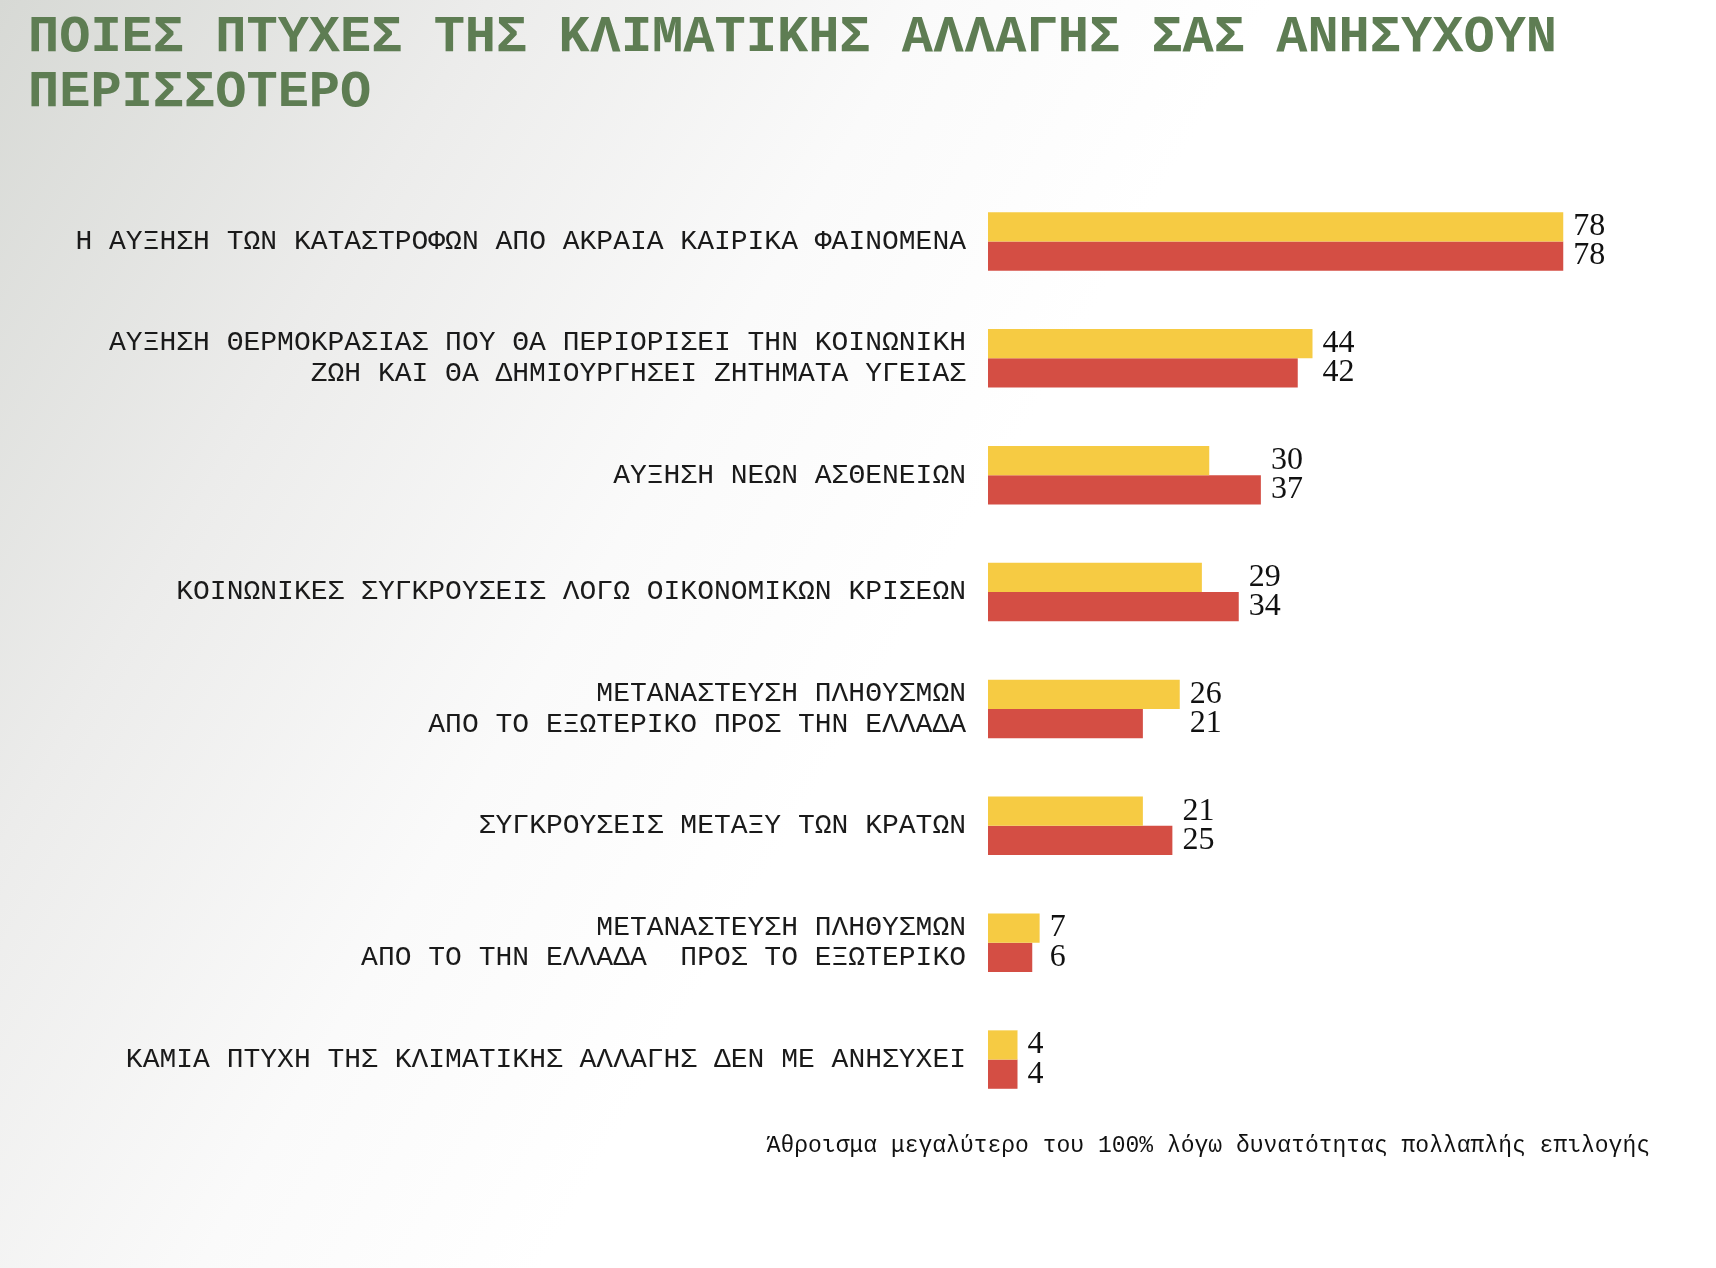  Describe the element at coordinates (697, 708) in the screenshot. I see `y-tick-label: ΜΕΤΑΝΑΣΤΕΥΣΗ ΠΛΗΘΥΣΜΩΝ ΑΠΟ ΤΟ ΕΞΩΤΕΡΙΚΟ ΠΡΟΣ ΤΗΝ ΕΛΛΑΔΑ` at that location.